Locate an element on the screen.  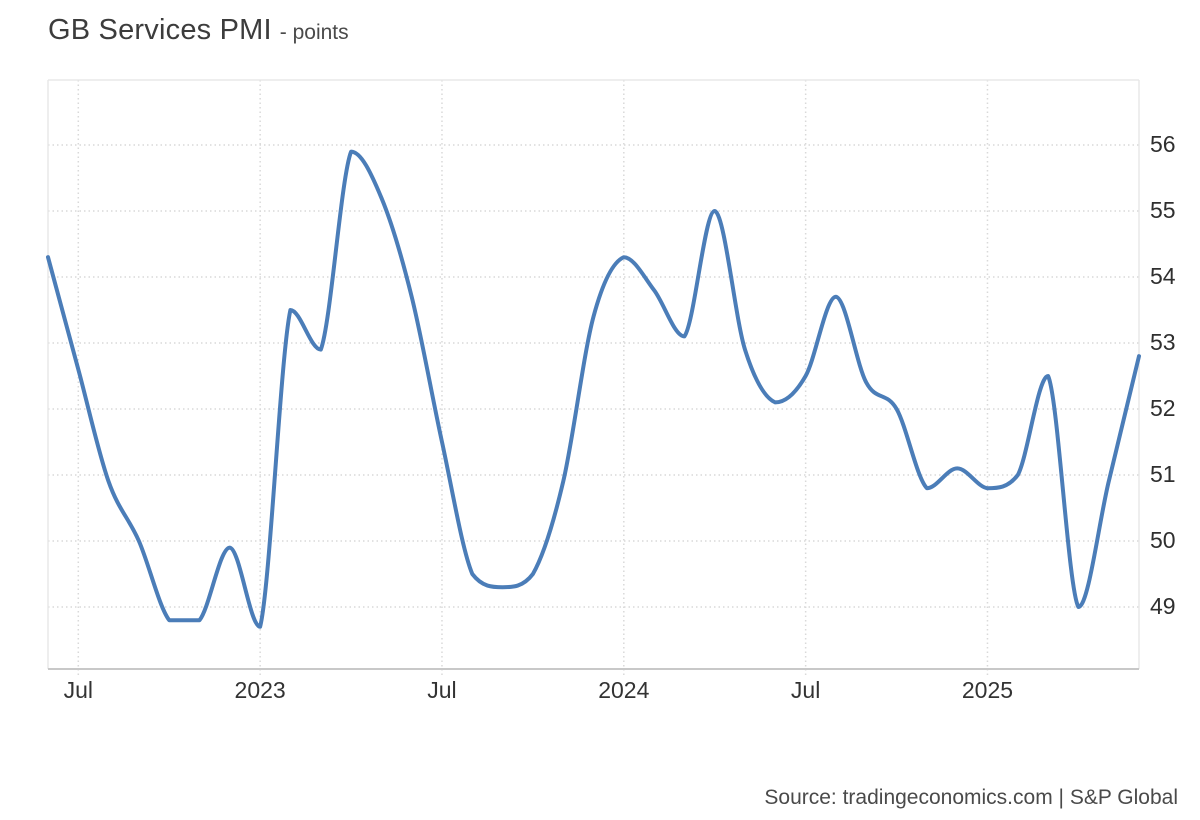
chart-unit-label: - points is located at coordinates (314, 32).